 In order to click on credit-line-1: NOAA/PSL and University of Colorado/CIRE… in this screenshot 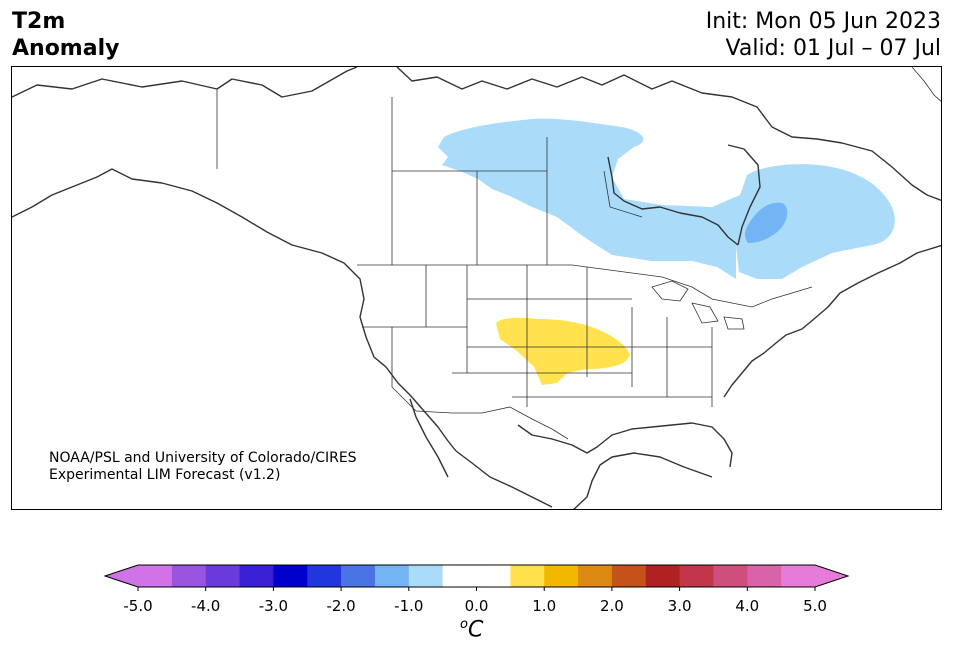, I will do `click(203, 458)`.